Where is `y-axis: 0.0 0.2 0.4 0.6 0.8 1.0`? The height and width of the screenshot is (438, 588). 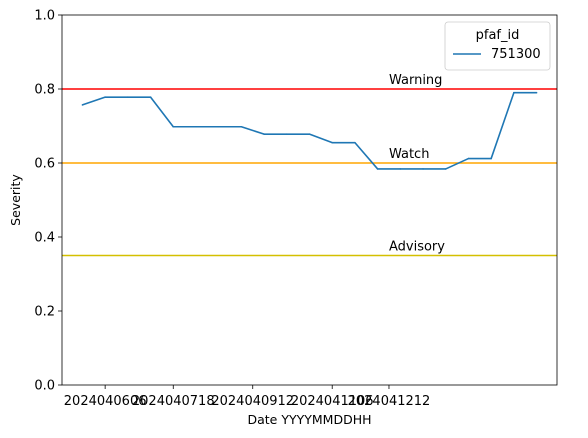
y-axis: 0.0 0.2 0.4 0.6 0.8 1.0 is located at coordinates (48, 201).